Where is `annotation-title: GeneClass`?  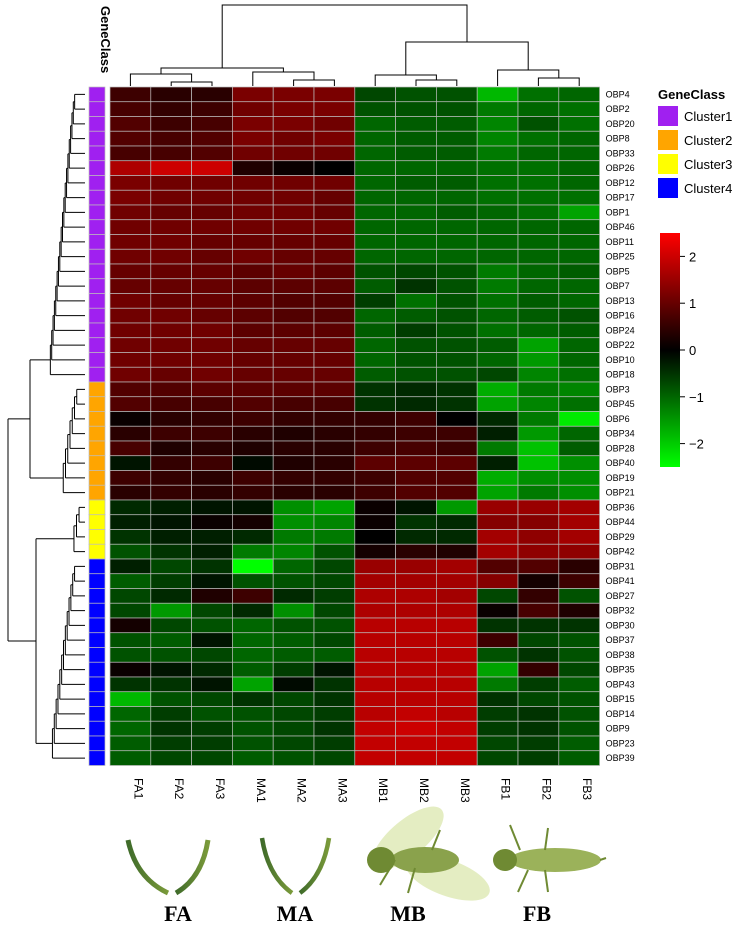
annotation-title: GeneClass is located at coordinates (105, 39).